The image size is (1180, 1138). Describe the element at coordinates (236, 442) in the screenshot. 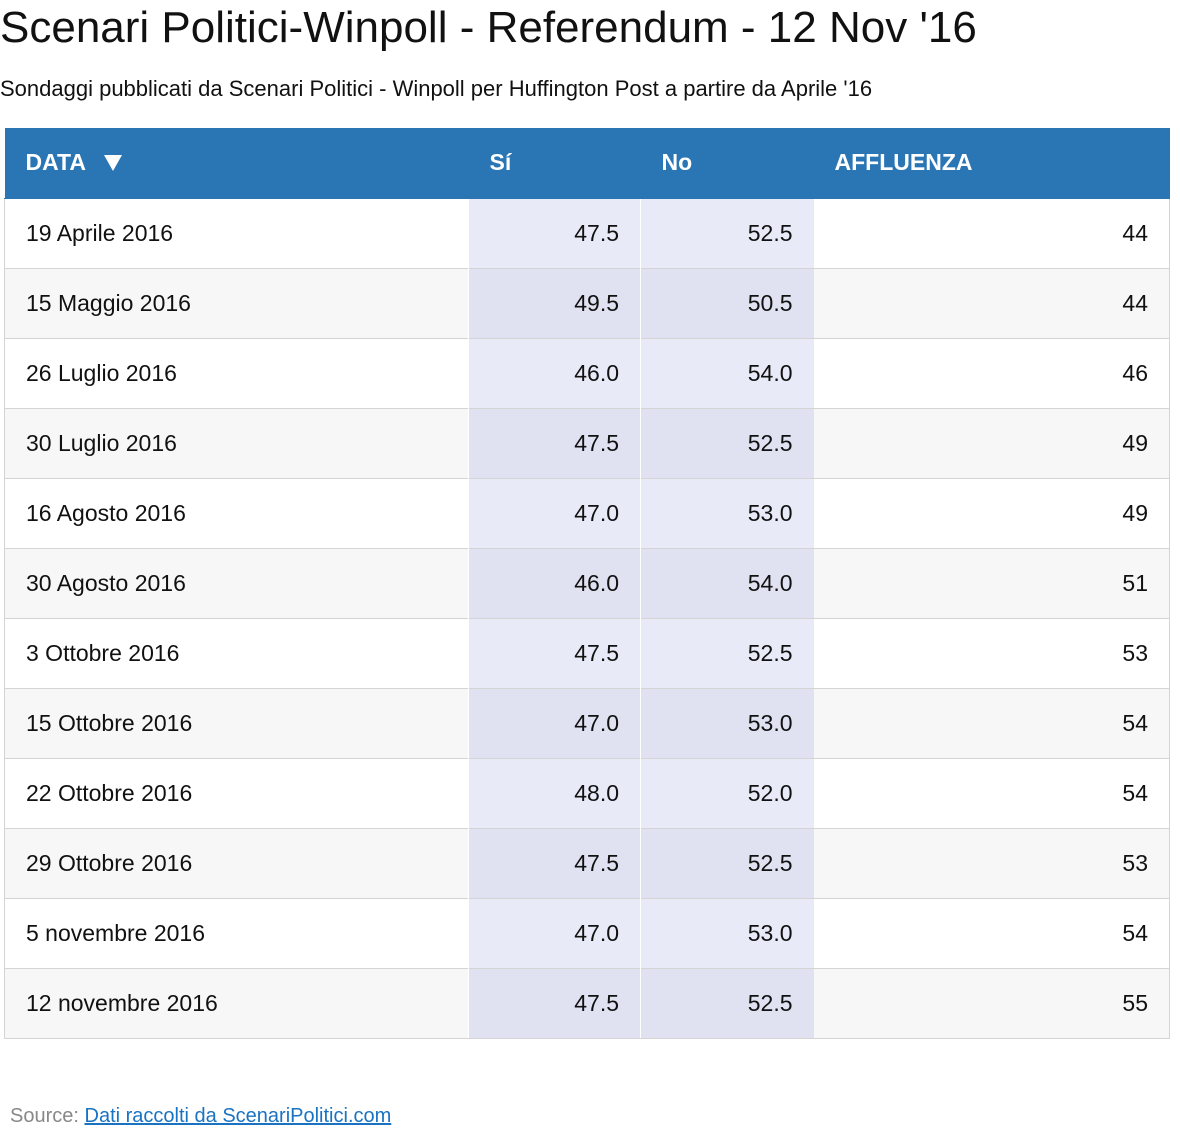

I see `cell-data: 30 Luglio 2016` at that location.